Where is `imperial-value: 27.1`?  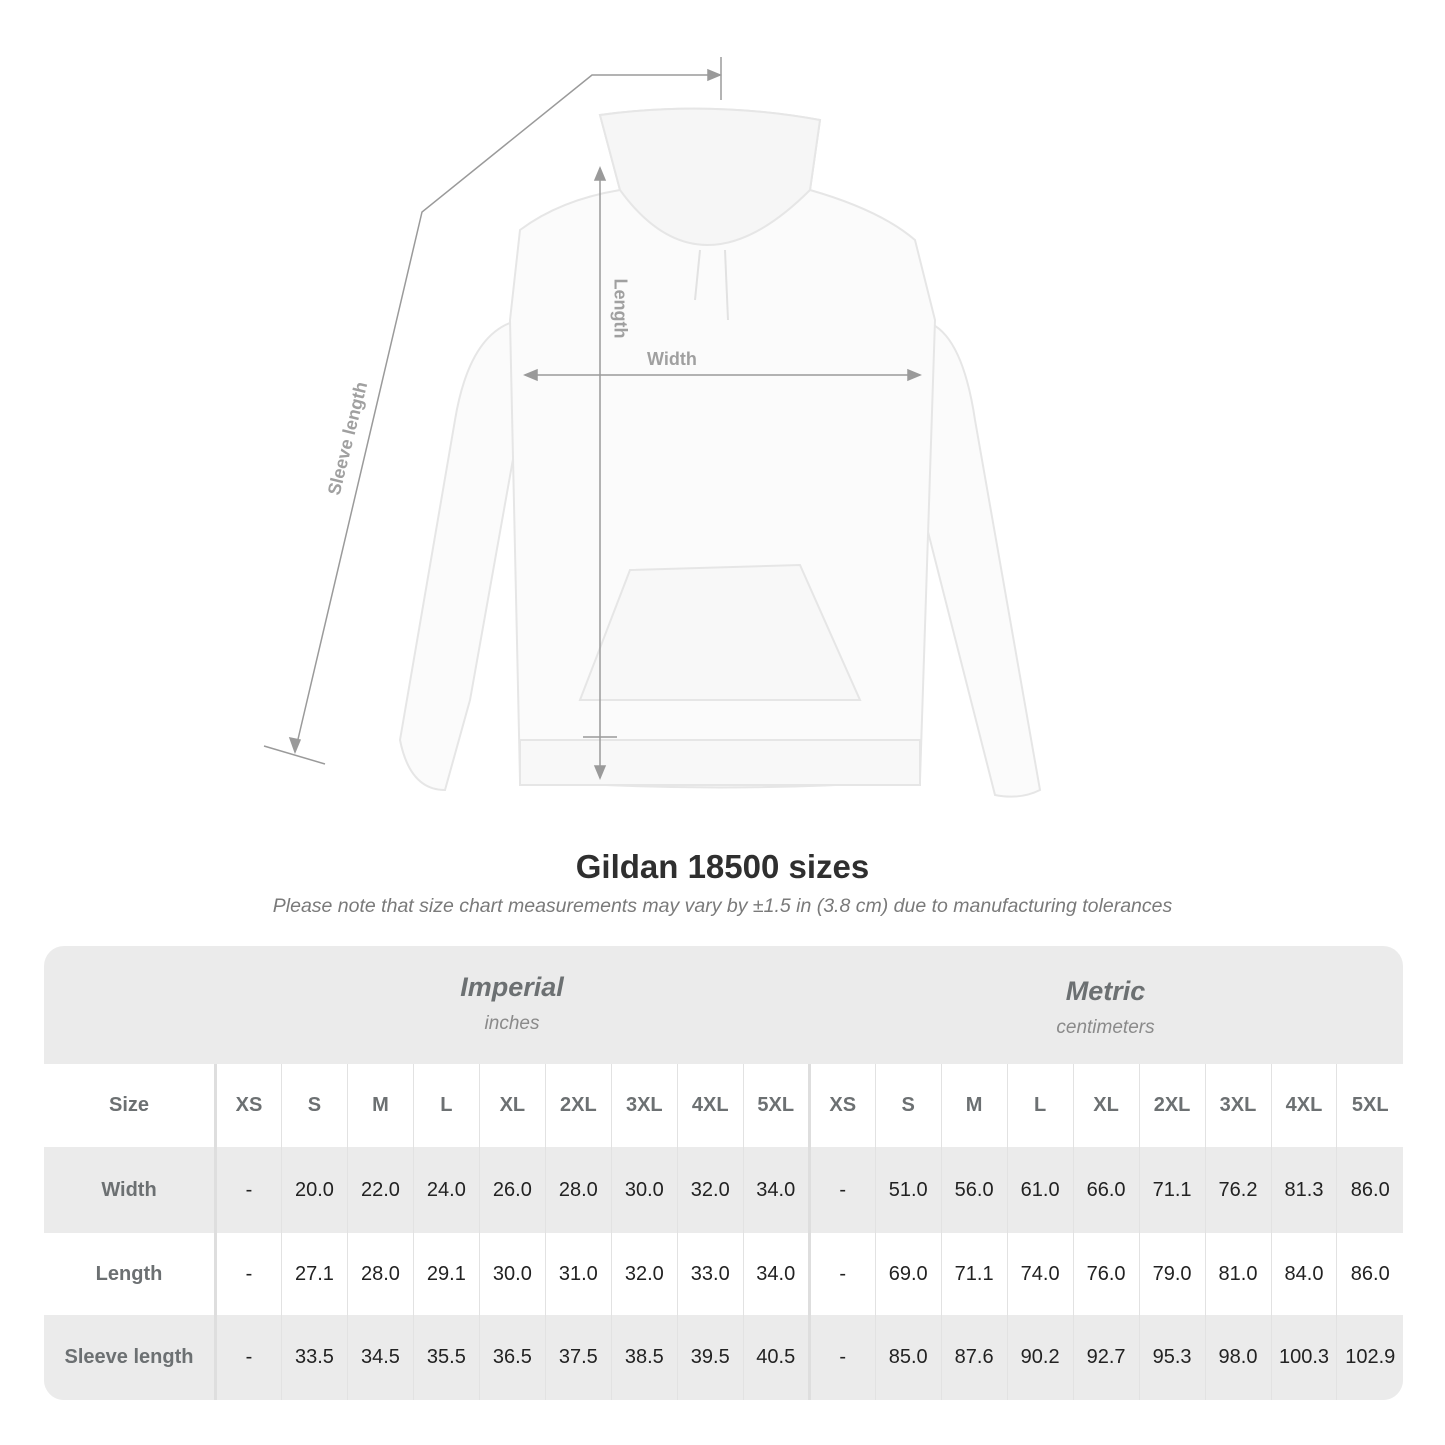 imperial-value: 27.1 is located at coordinates (314, 1274).